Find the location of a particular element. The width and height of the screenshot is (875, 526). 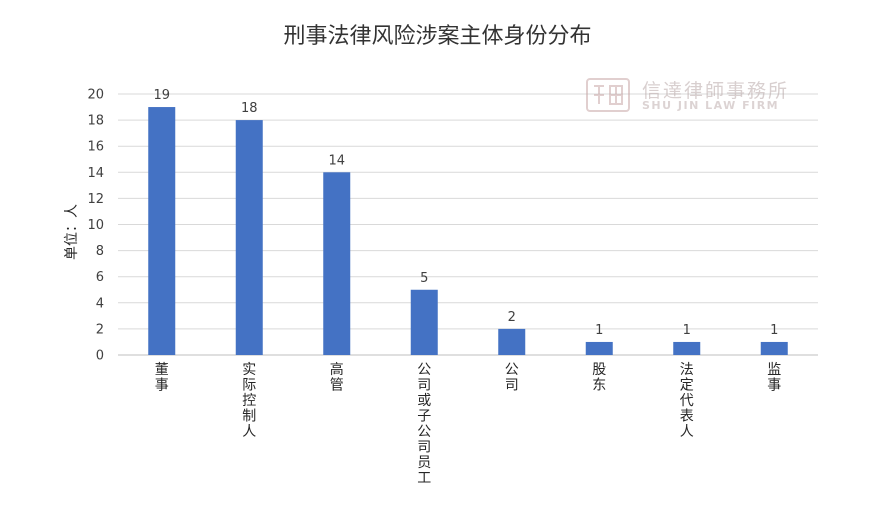

y-tick-label: 12 is located at coordinates (95, 199).